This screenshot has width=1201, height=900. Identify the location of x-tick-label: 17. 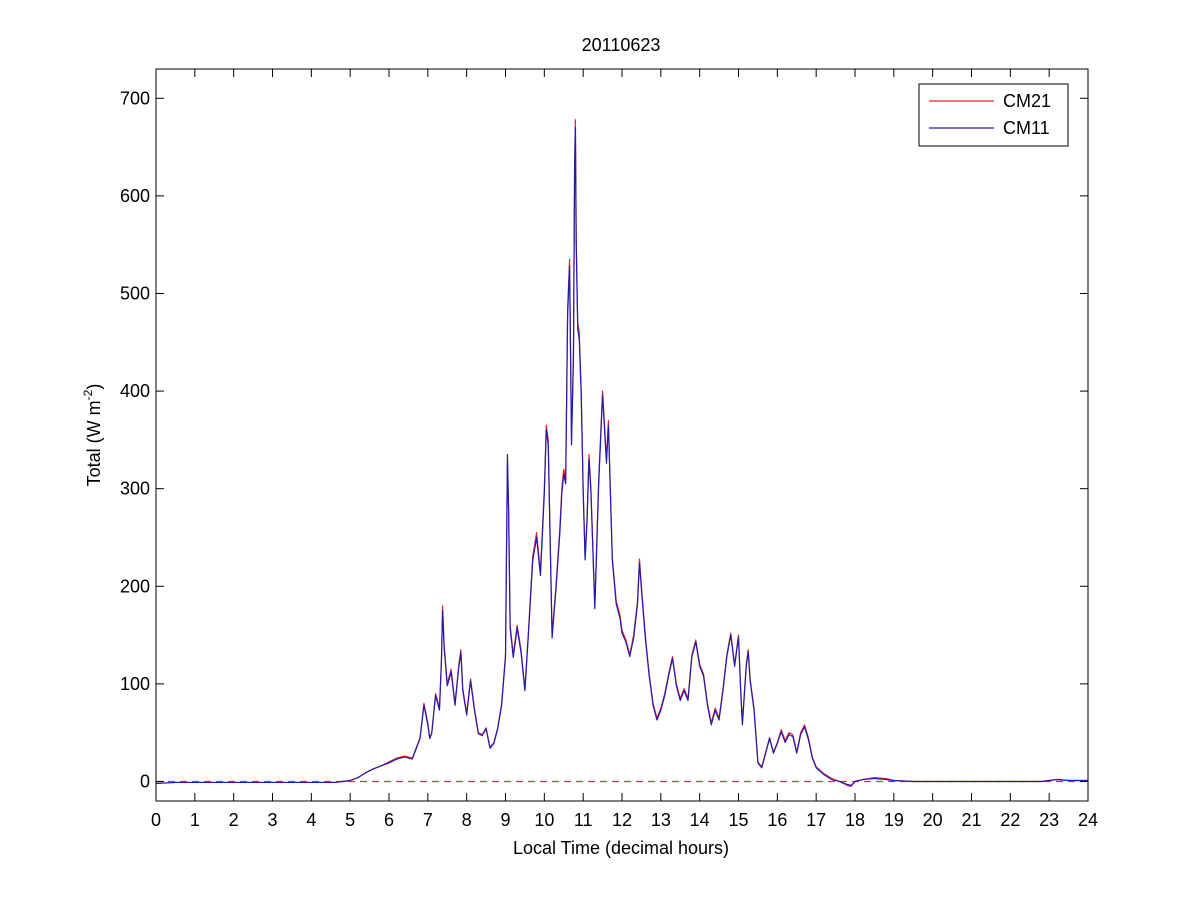
(816, 820).